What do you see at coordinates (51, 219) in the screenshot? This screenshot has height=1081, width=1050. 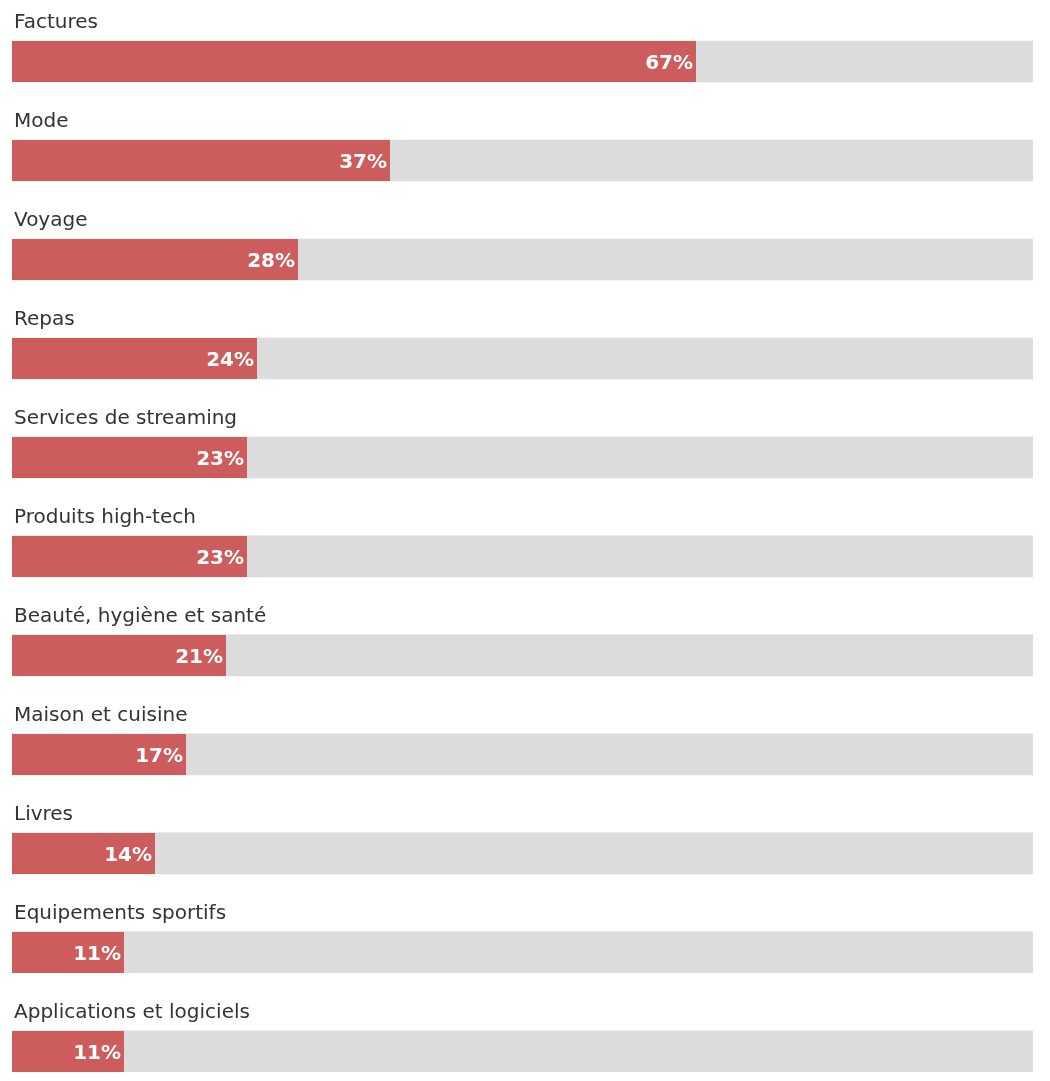 I see `y-tick-label: Voyage` at bounding box center [51, 219].